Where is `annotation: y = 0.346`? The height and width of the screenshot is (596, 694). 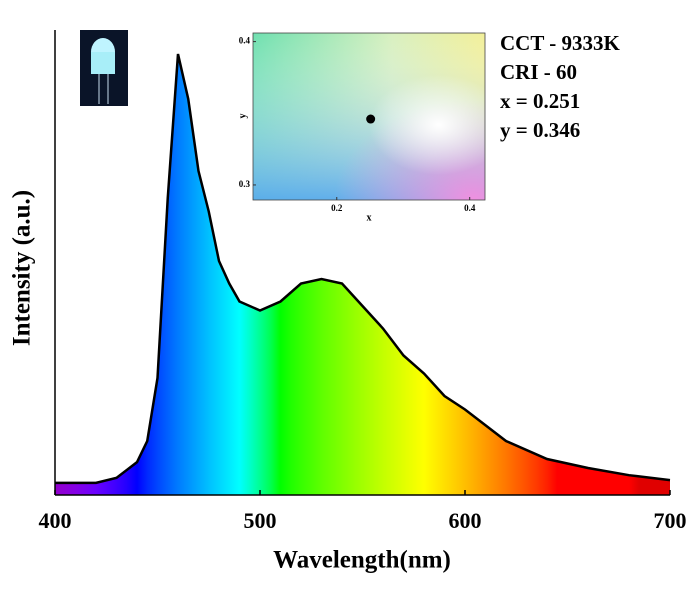 annotation: y = 0.346 is located at coordinates (540, 130).